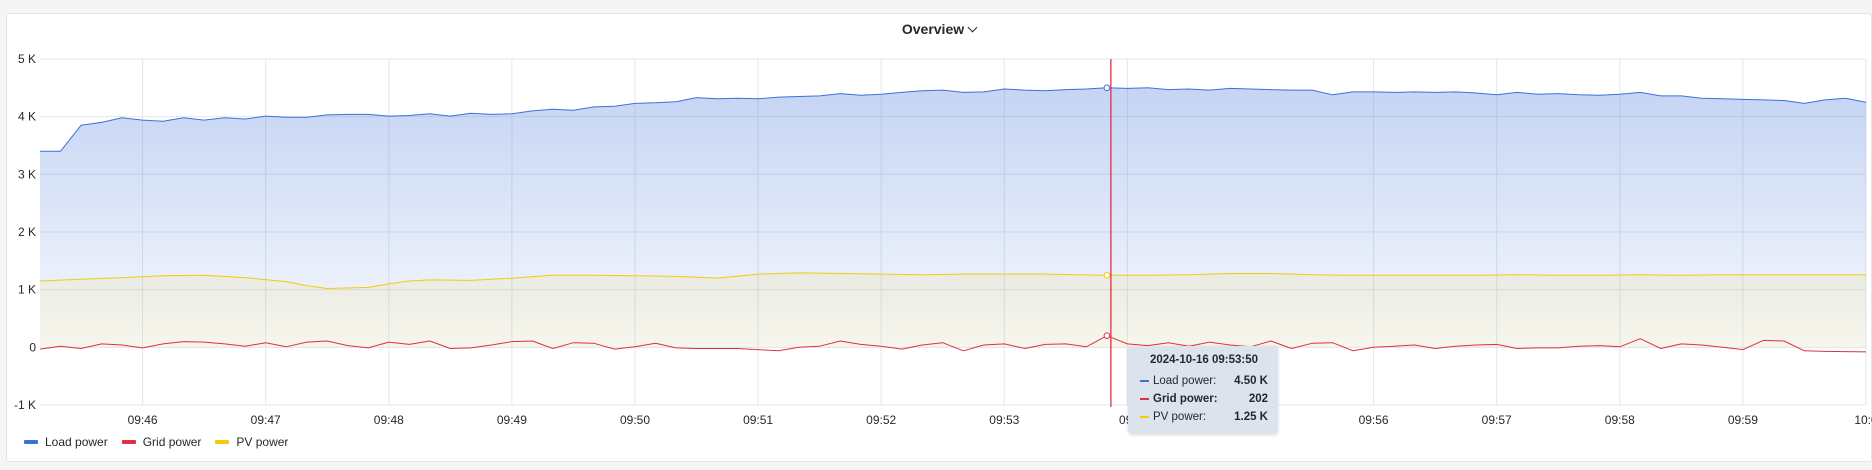 This screenshot has width=1872, height=470. What do you see at coordinates (758, 420) in the screenshot?
I see `x-tick-label: 09:51` at bounding box center [758, 420].